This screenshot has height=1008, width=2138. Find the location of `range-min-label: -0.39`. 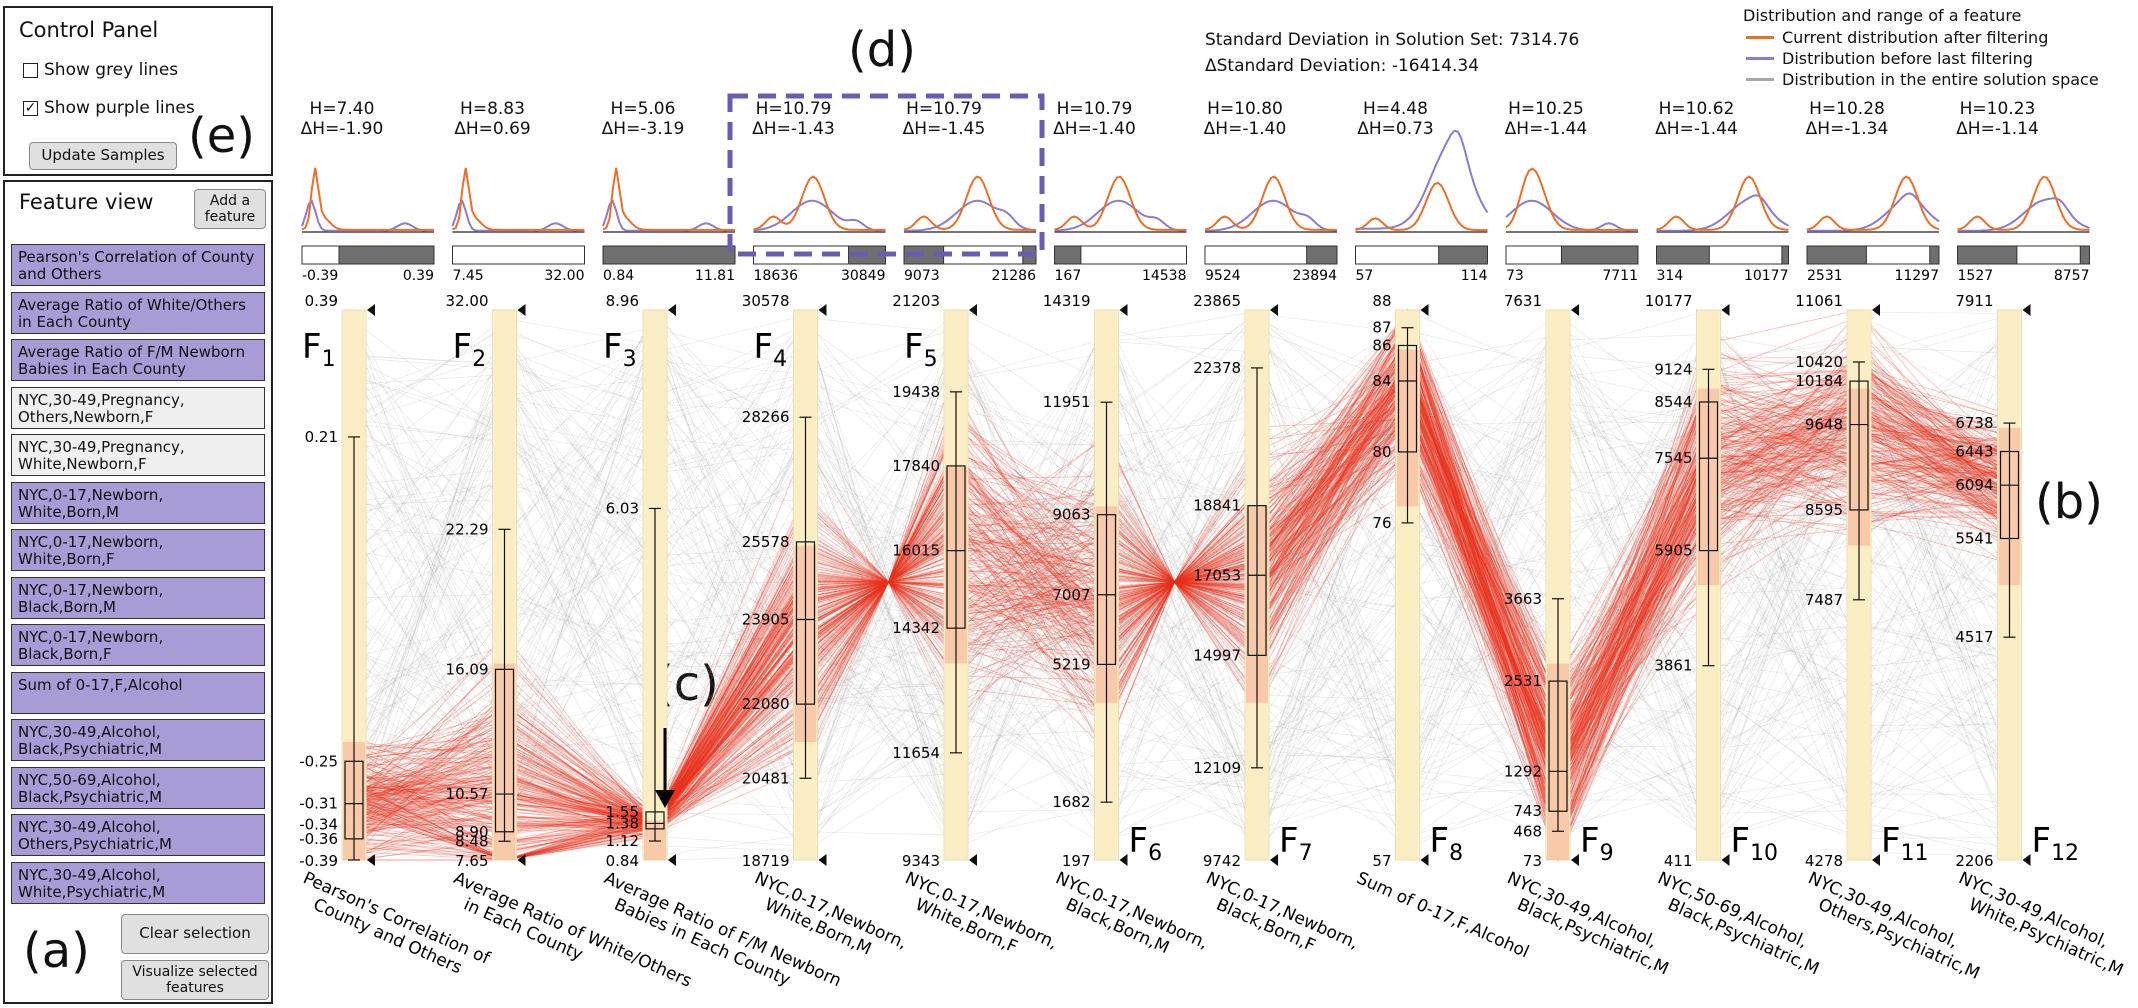

range-min-label: -0.39 is located at coordinates (320, 276).